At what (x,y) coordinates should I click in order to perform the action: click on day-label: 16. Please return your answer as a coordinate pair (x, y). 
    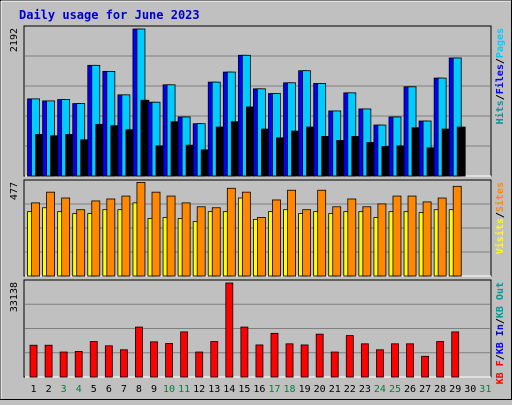
    Looking at the image, I should click on (259, 389).